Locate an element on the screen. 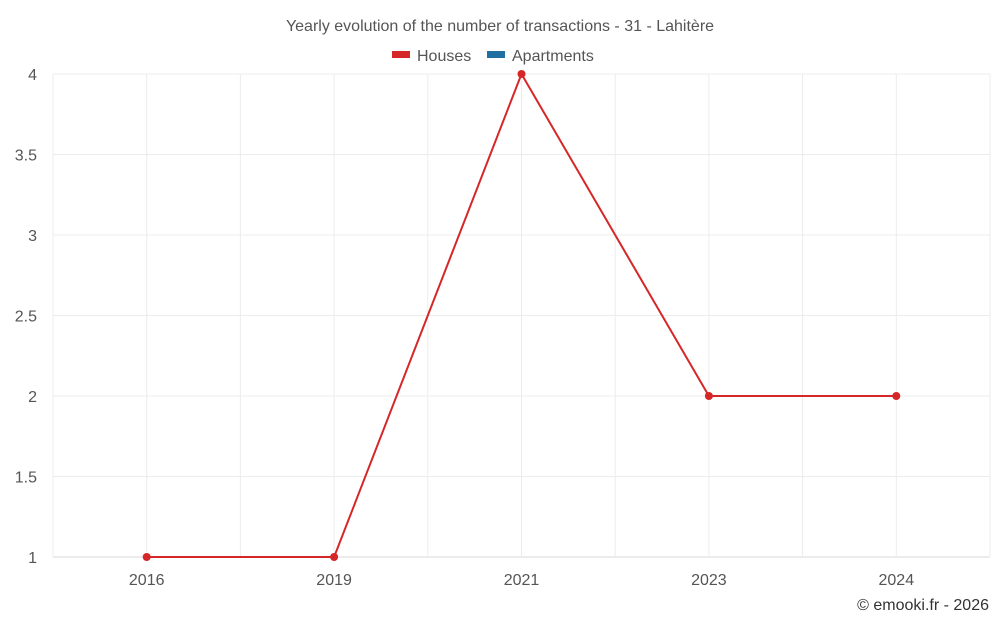 This screenshot has width=1000, height=625. legend-label-apartments: Apartments is located at coordinates (553, 56).